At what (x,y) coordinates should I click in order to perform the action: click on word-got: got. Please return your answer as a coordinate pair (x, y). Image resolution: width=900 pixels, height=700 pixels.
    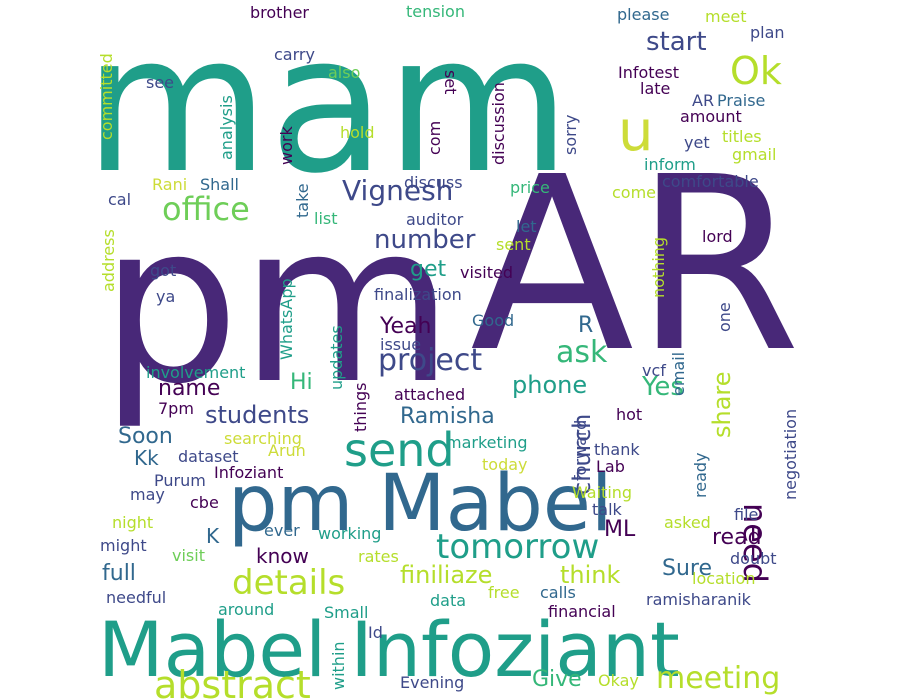
    Looking at the image, I should click on (163, 270).